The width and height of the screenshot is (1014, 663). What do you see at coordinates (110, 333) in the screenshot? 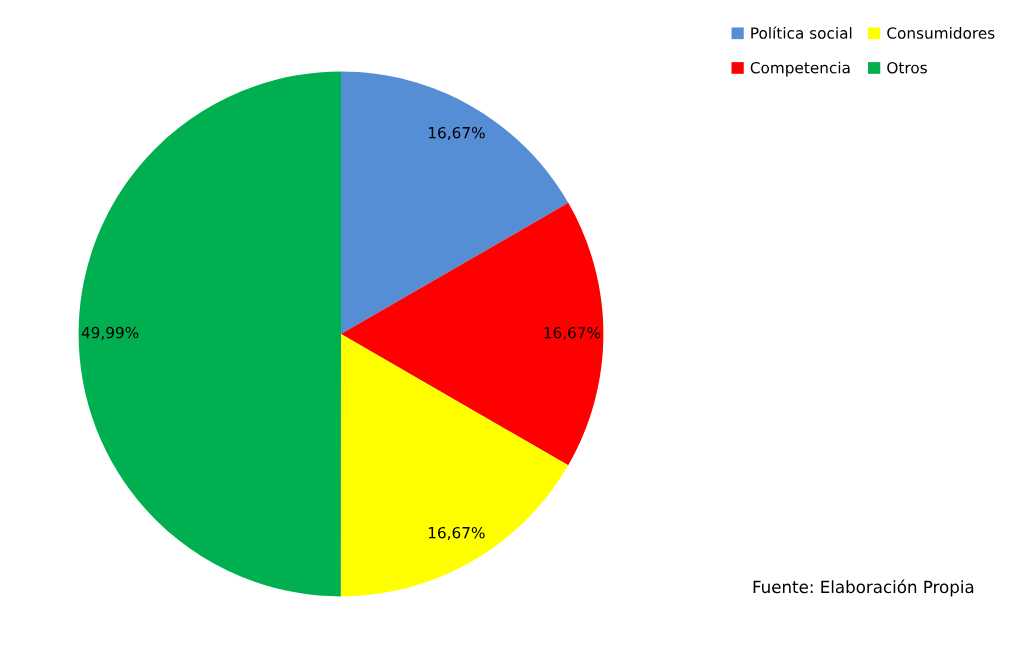
I see `data-label: 49,99%` at bounding box center [110, 333].